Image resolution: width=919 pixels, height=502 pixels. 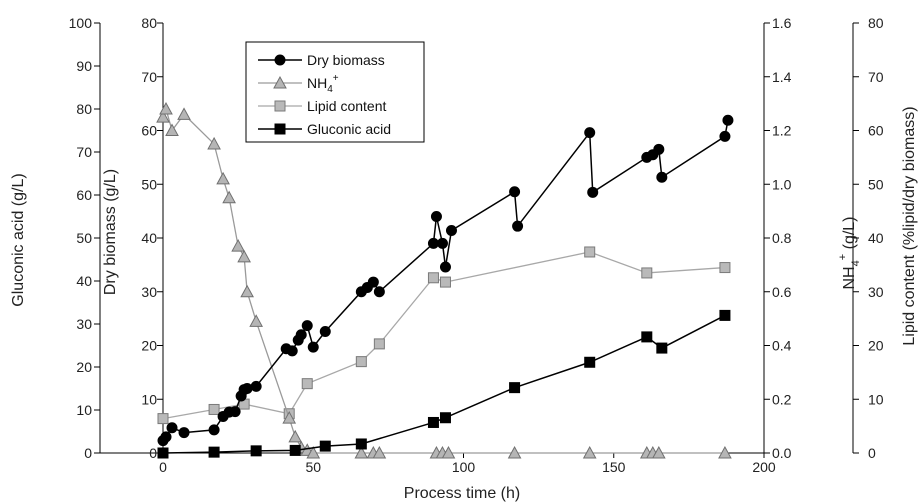 I want to click on legend-marker-lipid-content, so click(x=280, y=106).